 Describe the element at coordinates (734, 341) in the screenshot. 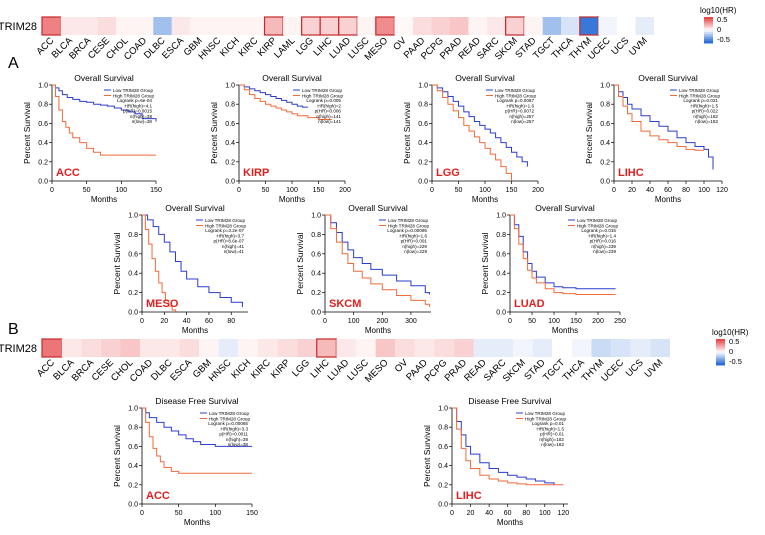

I see `heatmap-legend-tick: 0.5` at that location.